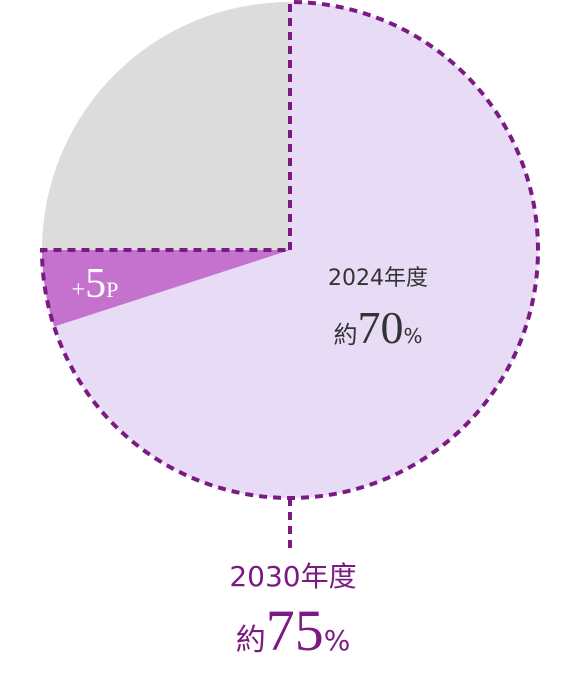 The image size is (580, 676). I want to click on slice-name: 2024年度, so click(378, 278).